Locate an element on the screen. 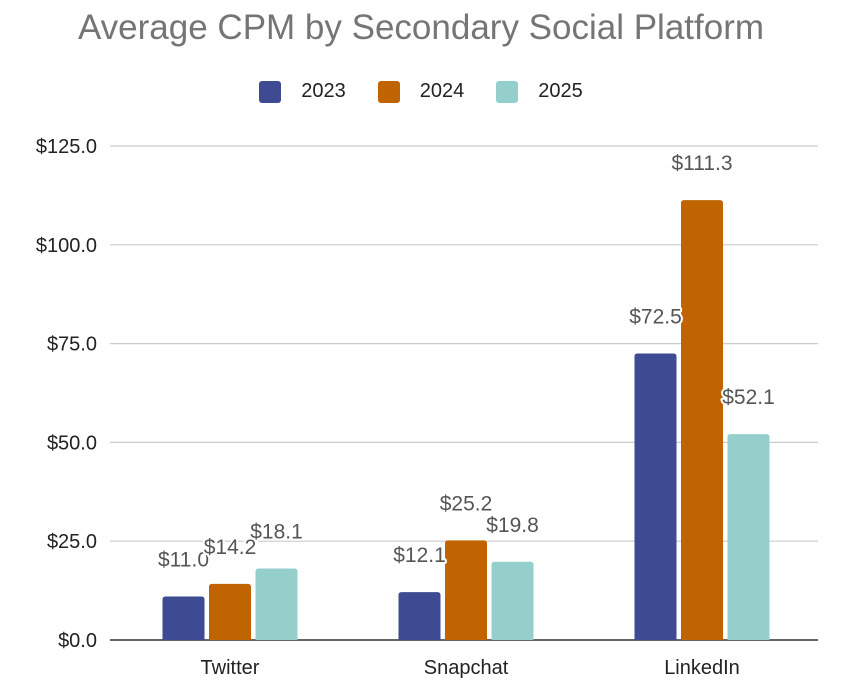  data-label-snapchat-2024: $25.2 is located at coordinates (466, 503).